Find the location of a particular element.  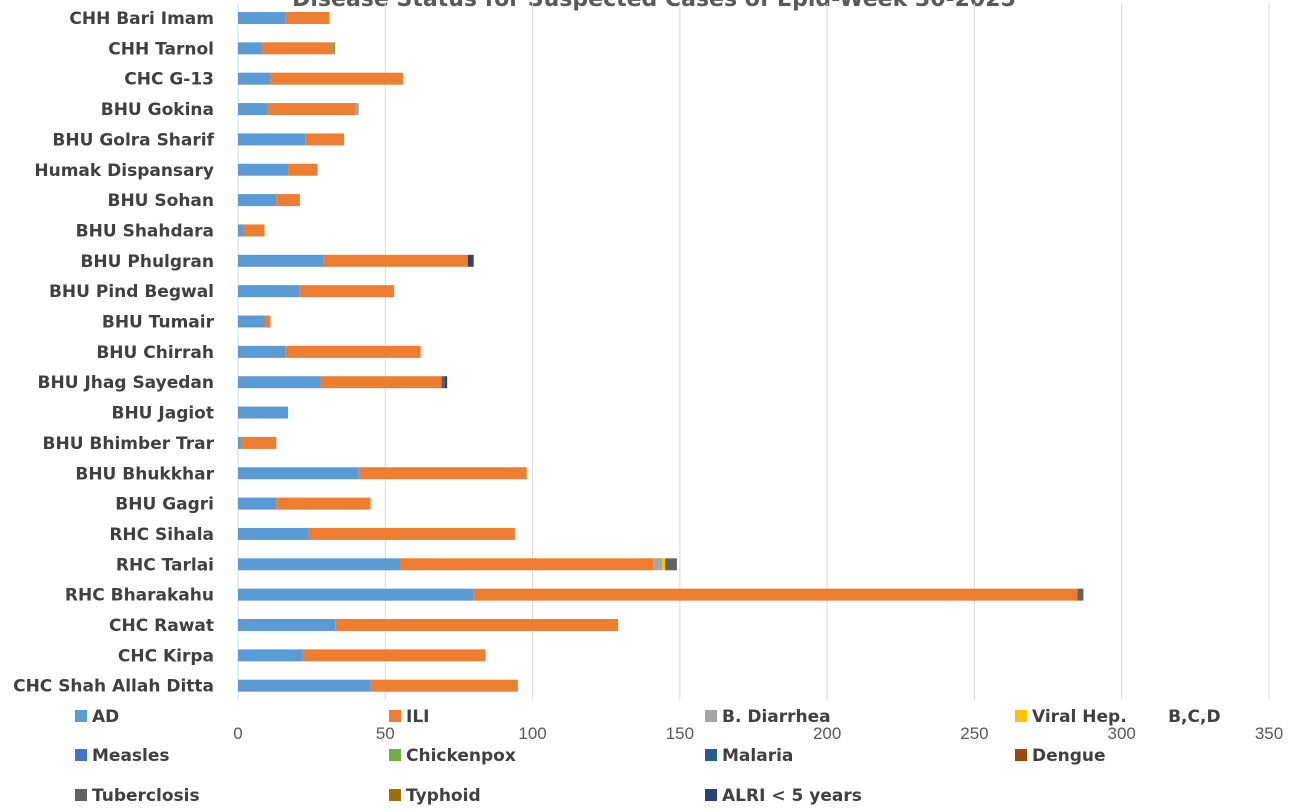

category-label: BHU Bhimber Trar is located at coordinates (129, 444).